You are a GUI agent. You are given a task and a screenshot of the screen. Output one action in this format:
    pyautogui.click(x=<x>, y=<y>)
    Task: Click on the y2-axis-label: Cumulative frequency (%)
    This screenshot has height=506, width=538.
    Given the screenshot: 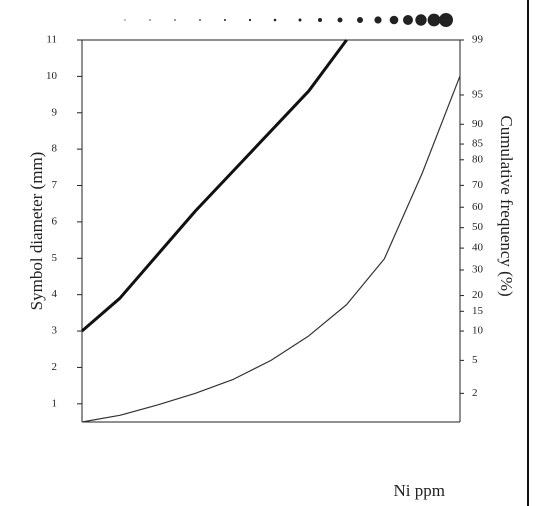 What is the action you would take?
    pyautogui.click(x=506, y=205)
    